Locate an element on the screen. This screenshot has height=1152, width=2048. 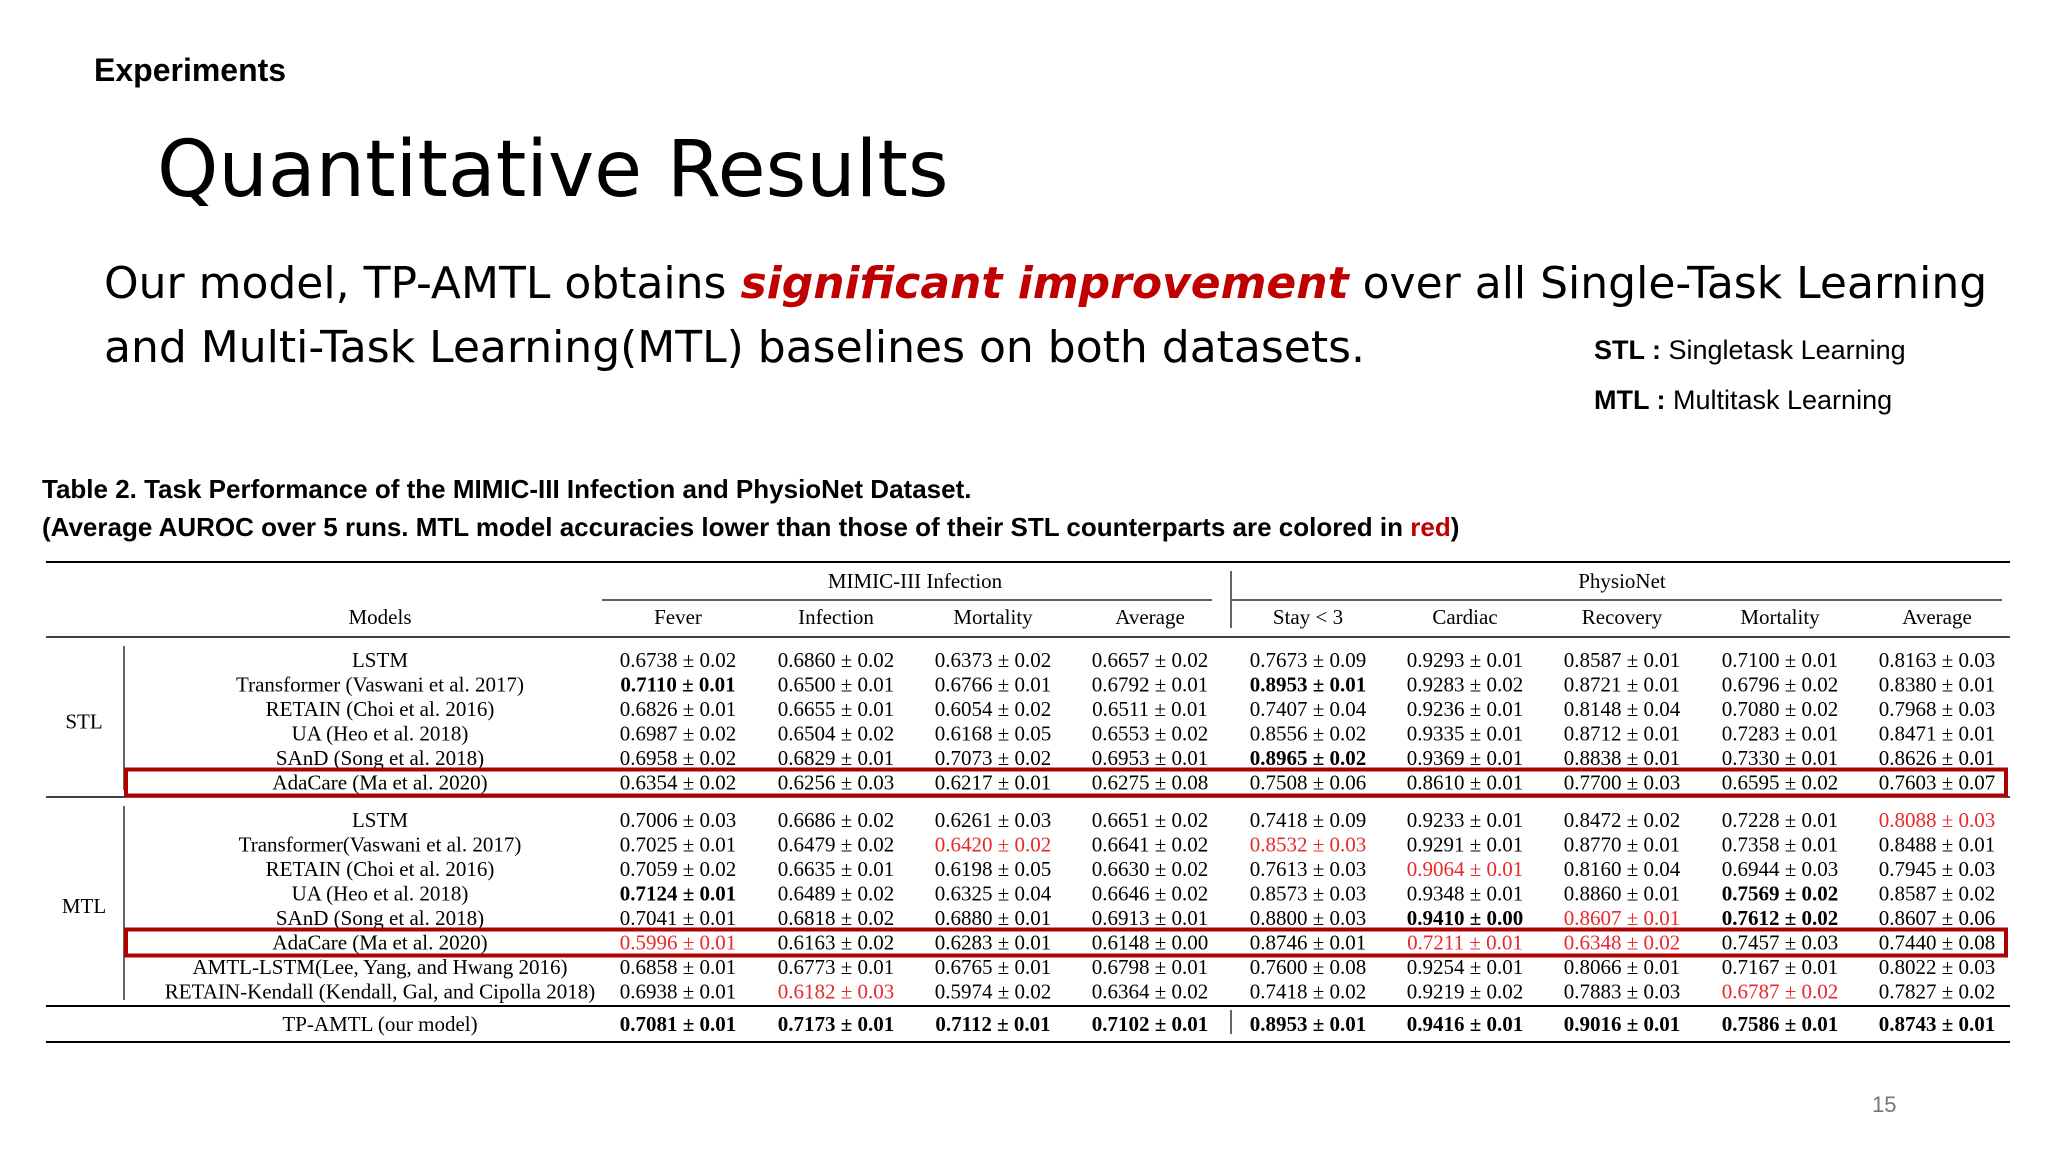
row-mtl-1-cell-5: 0.7418 ± 0.09 is located at coordinates (1308, 820).